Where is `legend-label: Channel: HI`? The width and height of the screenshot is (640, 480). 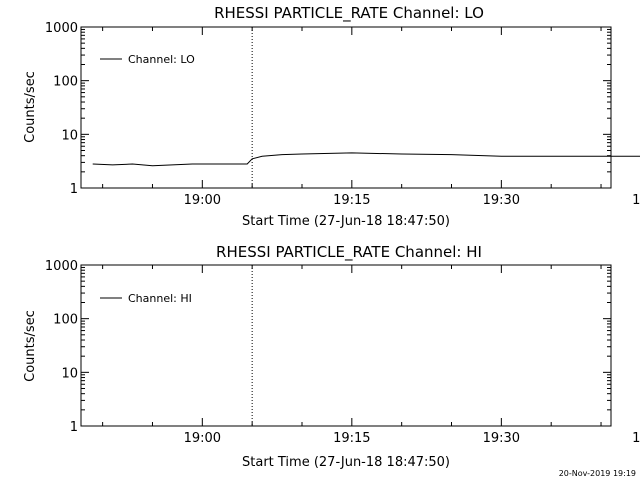
legend-label: Channel: HI is located at coordinates (160, 298).